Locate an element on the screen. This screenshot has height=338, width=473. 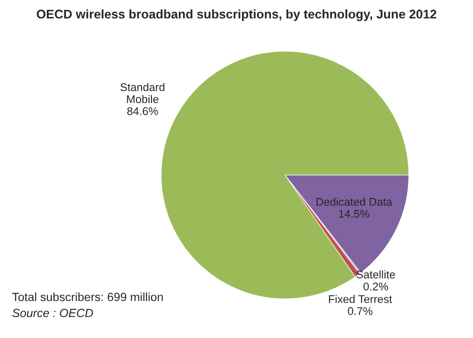
slice-label: Standard Mobile is located at coordinates (142, 93).